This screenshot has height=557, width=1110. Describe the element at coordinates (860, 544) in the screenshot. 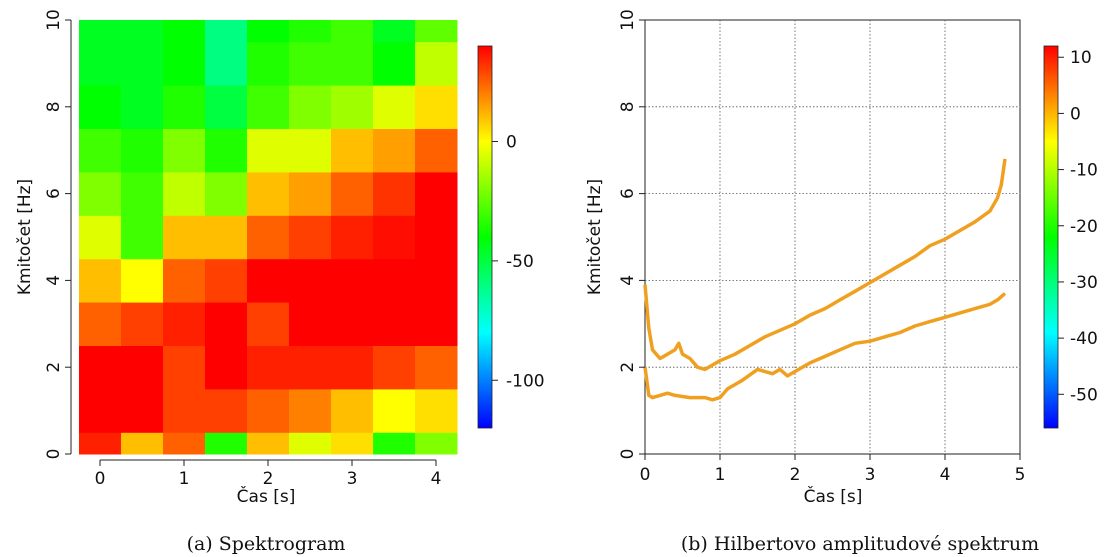

I see `caption-b: (b) Hilbertovo amplitudové spektrum` at that location.